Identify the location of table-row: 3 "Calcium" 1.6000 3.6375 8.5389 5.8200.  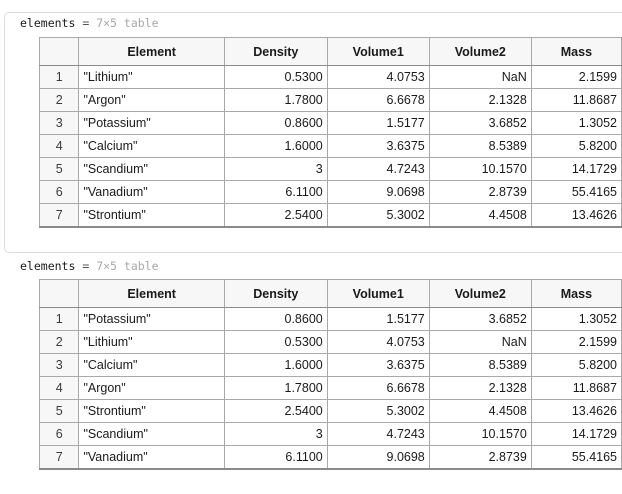
(330, 365).